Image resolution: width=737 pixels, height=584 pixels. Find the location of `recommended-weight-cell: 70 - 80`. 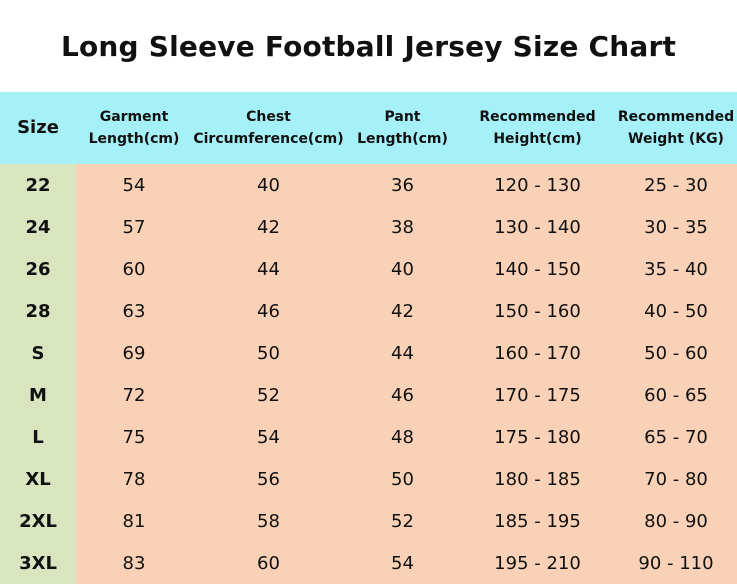

recommended-weight-cell: 70 - 80 is located at coordinates (676, 479).